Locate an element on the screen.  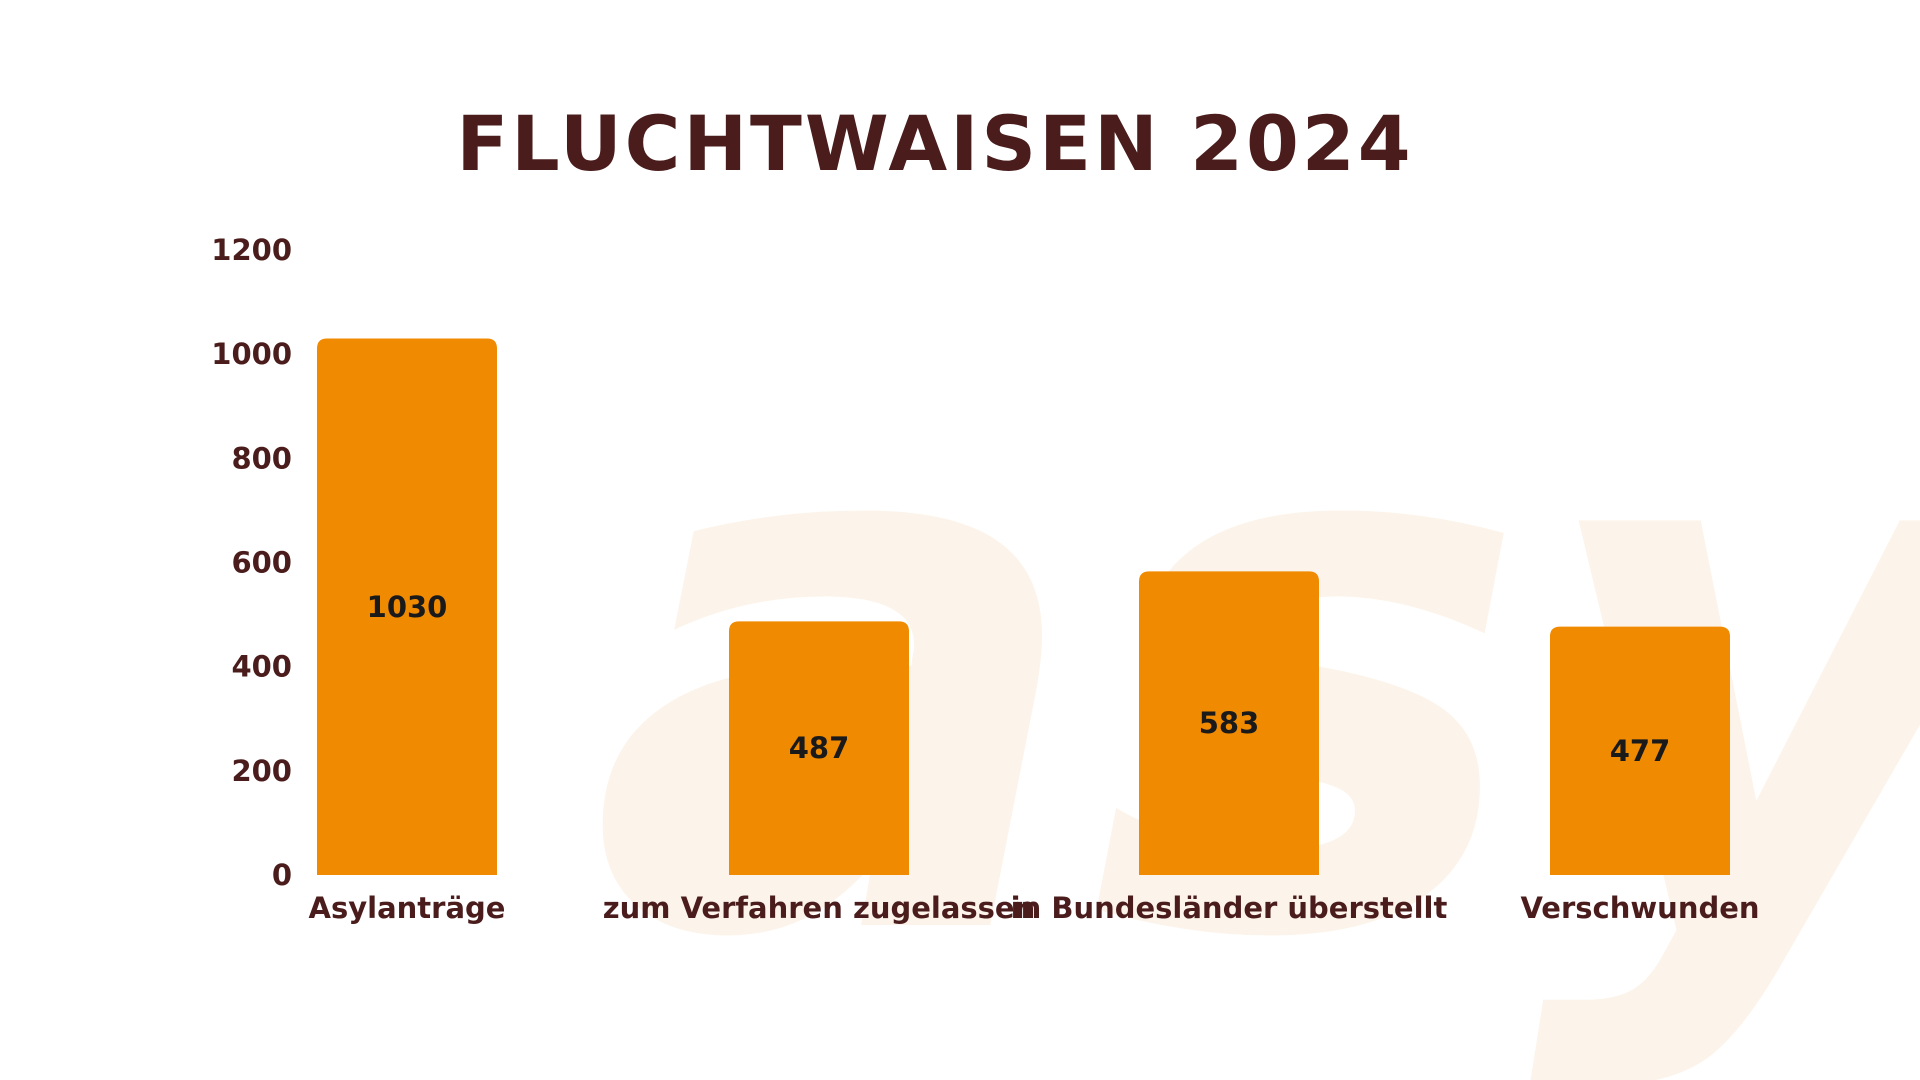
bar-value-label: 583 is located at coordinates (1229, 723).